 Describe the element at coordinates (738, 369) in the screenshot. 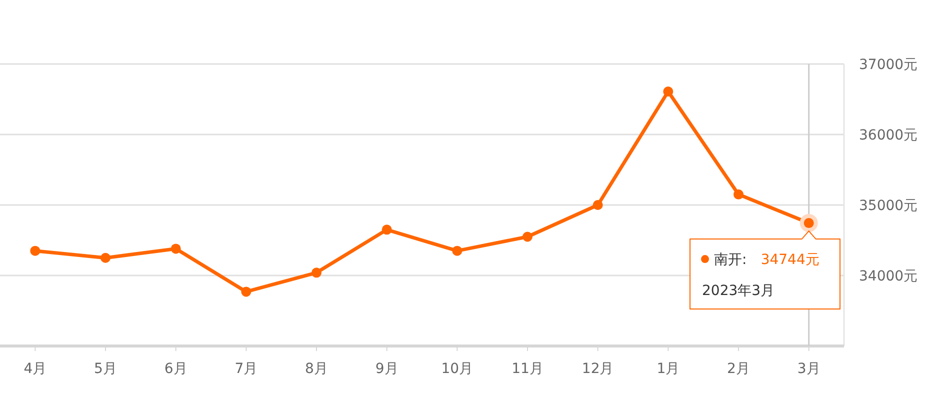

I see `x-tick-label: 2月` at that location.